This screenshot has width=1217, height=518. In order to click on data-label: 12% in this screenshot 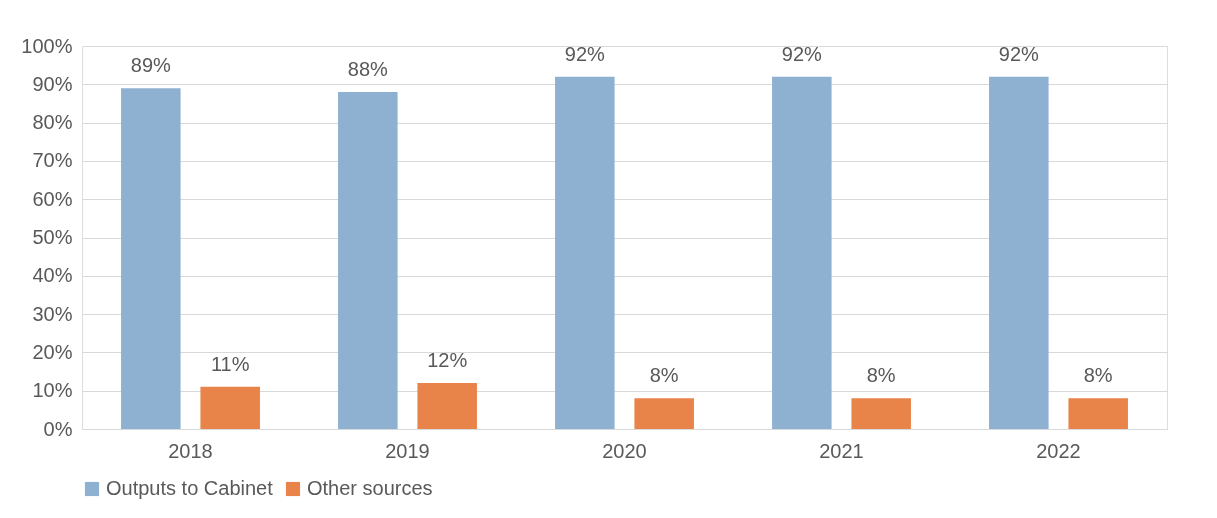, I will do `click(447, 360)`.